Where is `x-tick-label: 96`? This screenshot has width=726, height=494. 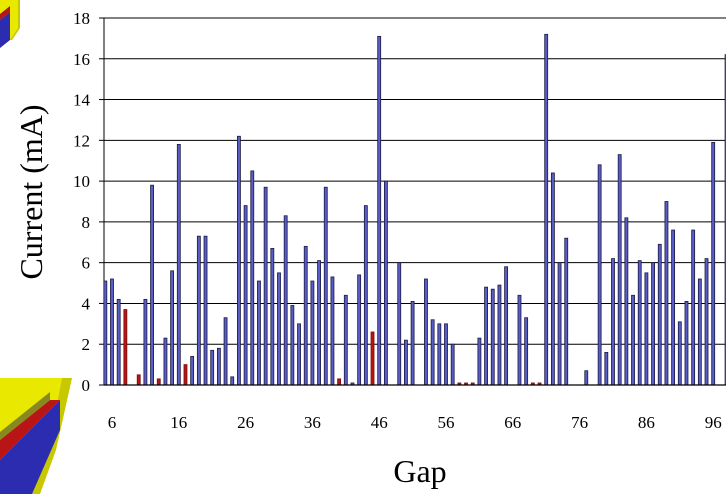
x-tick-label: 96 is located at coordinates (713, 422).